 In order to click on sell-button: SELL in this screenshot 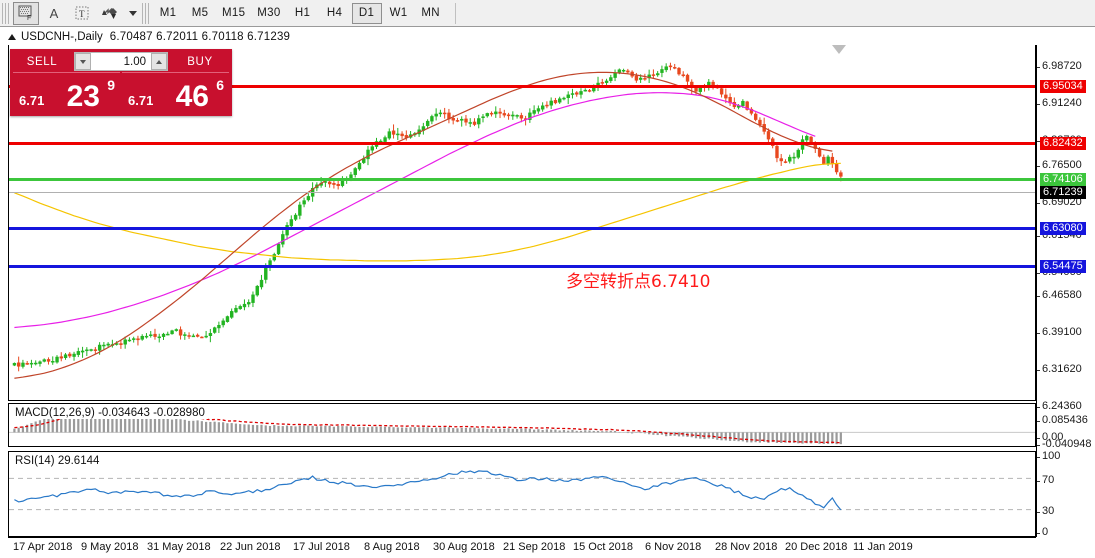, I will do `click(42, 61)`.